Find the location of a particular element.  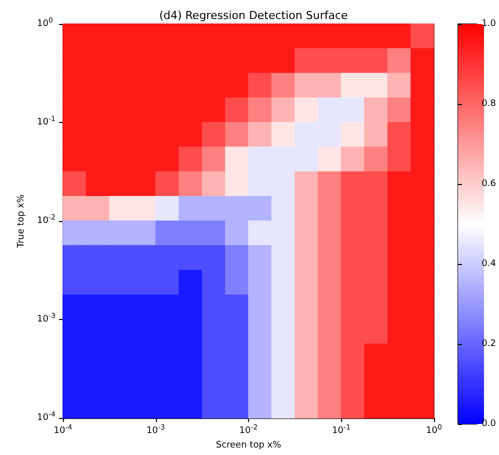

color-bar-label: 1.0 is located at coordinates (489, 24).